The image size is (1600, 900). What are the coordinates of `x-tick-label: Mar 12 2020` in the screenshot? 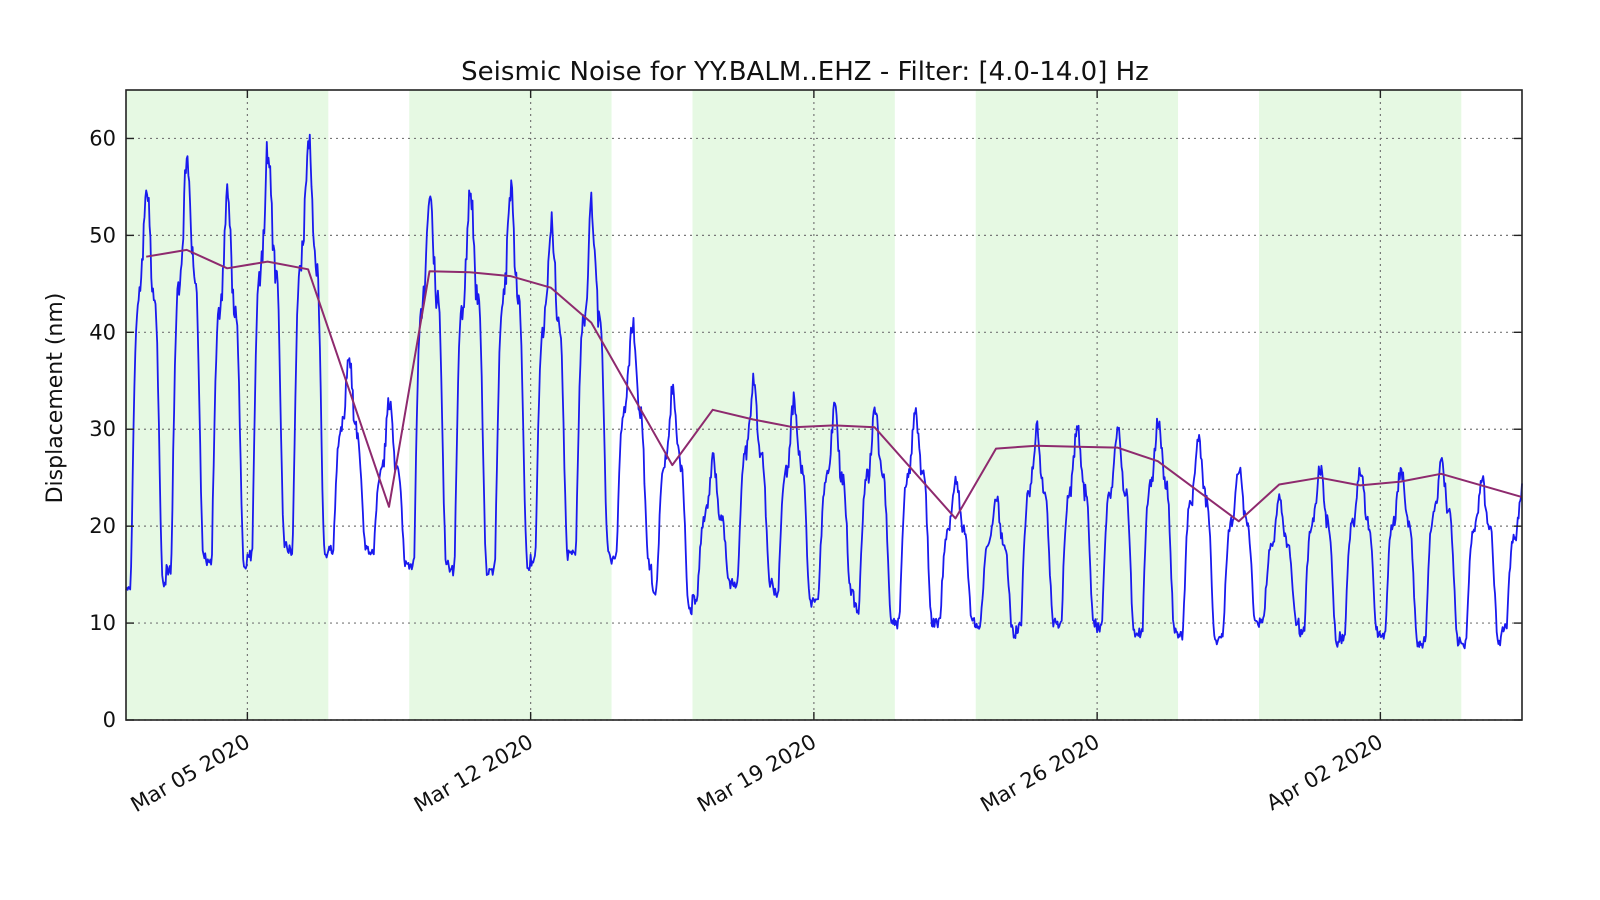 It's located at (473, 773).